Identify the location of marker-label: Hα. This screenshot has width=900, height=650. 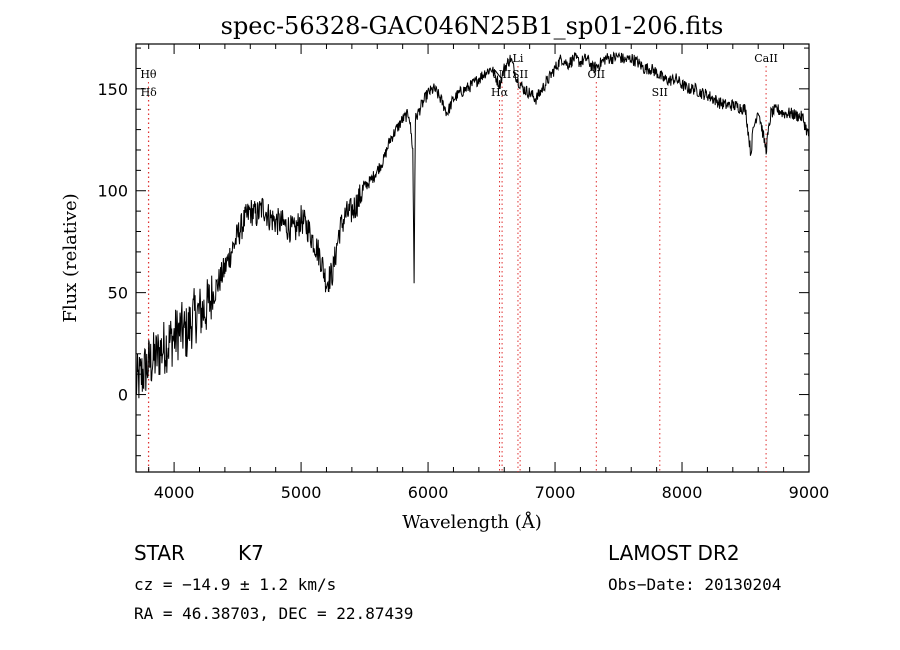
(500, 92).